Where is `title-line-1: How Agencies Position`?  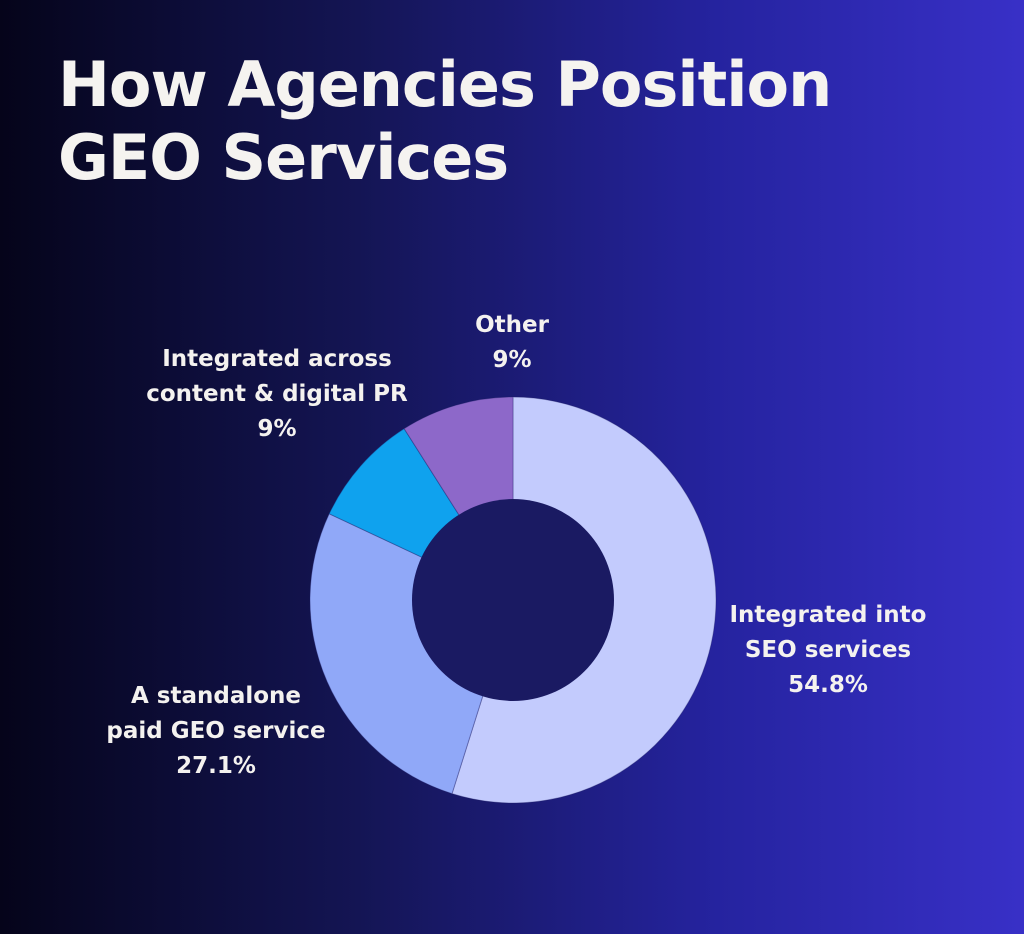 title-line-1: How Agencies Position is located at coordinates (445, 84).